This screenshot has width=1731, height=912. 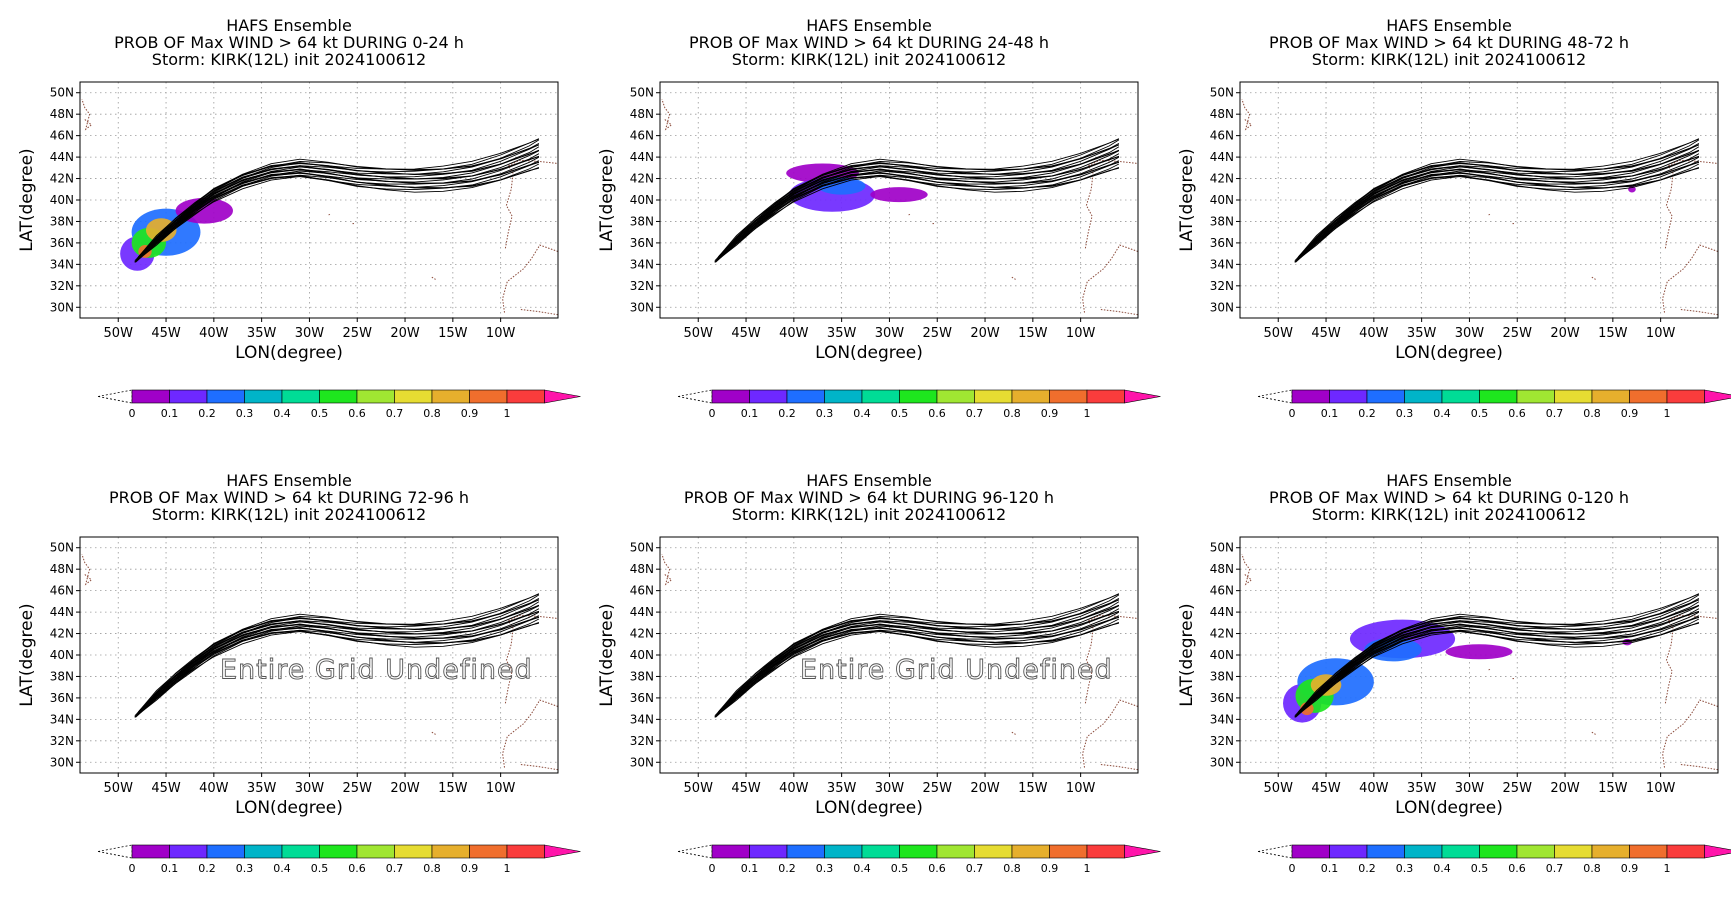 What do you see at coordinates (62, 243) in the screenshot?
I see `y-tick-label: 36N` at bounding box center [62, 243].